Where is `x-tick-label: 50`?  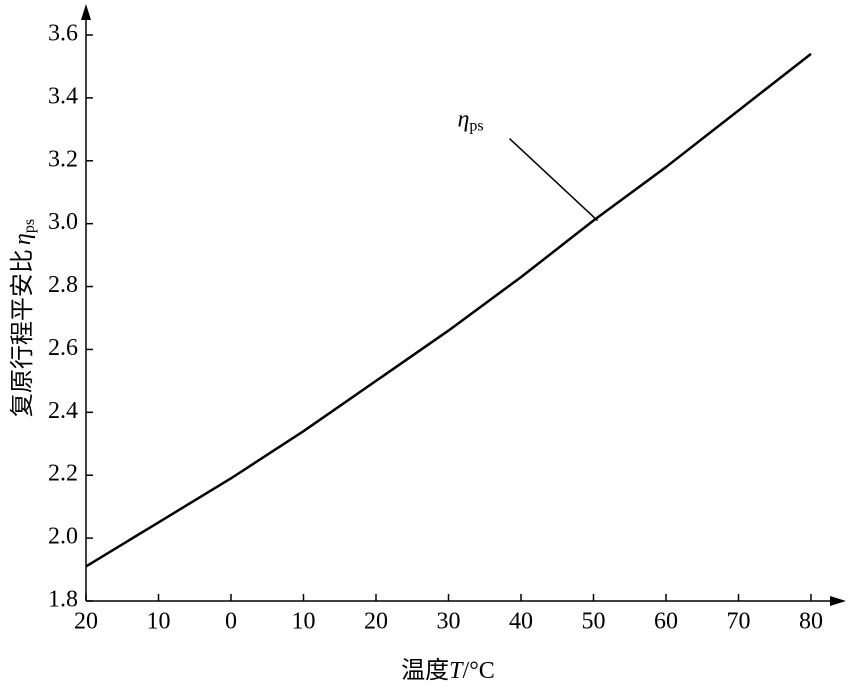 x-tick-label: 50 is located at coordinates (594, 622).